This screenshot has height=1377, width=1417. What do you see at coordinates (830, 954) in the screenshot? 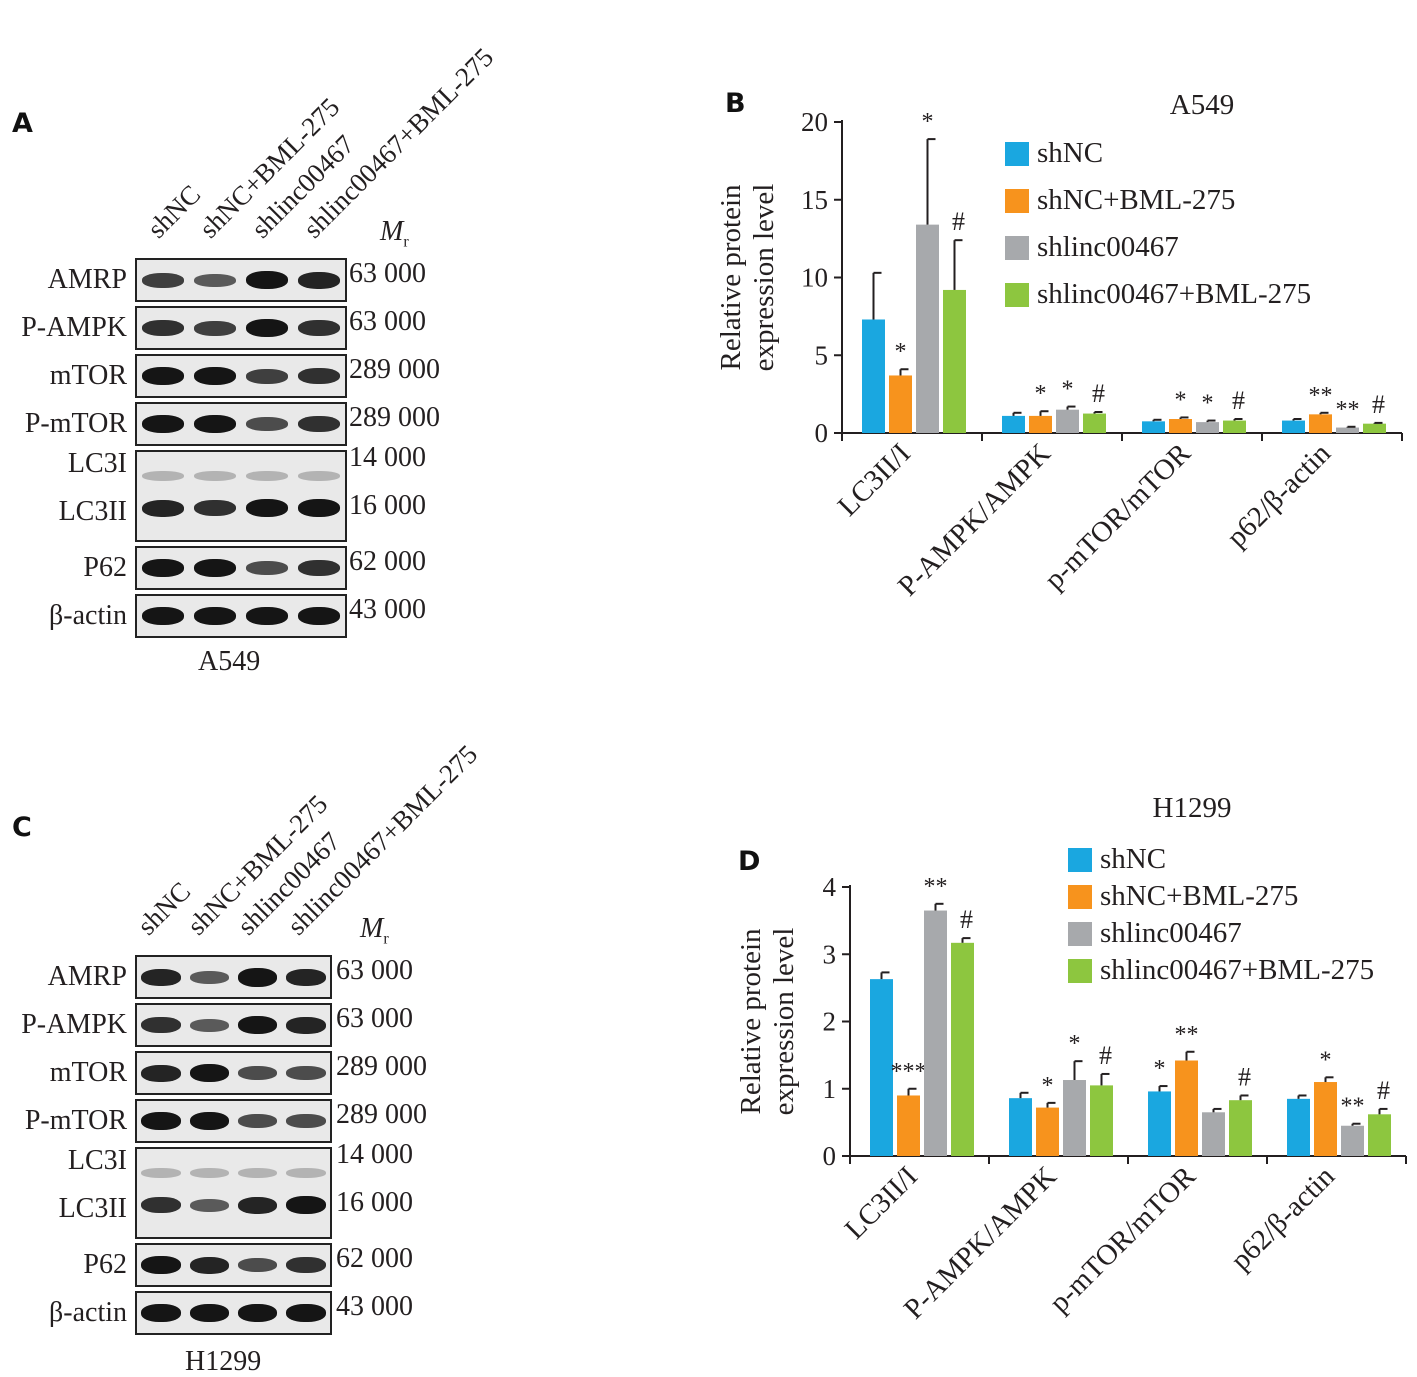
I see `y-tick-label: 3` at bounding box center [830, 954].